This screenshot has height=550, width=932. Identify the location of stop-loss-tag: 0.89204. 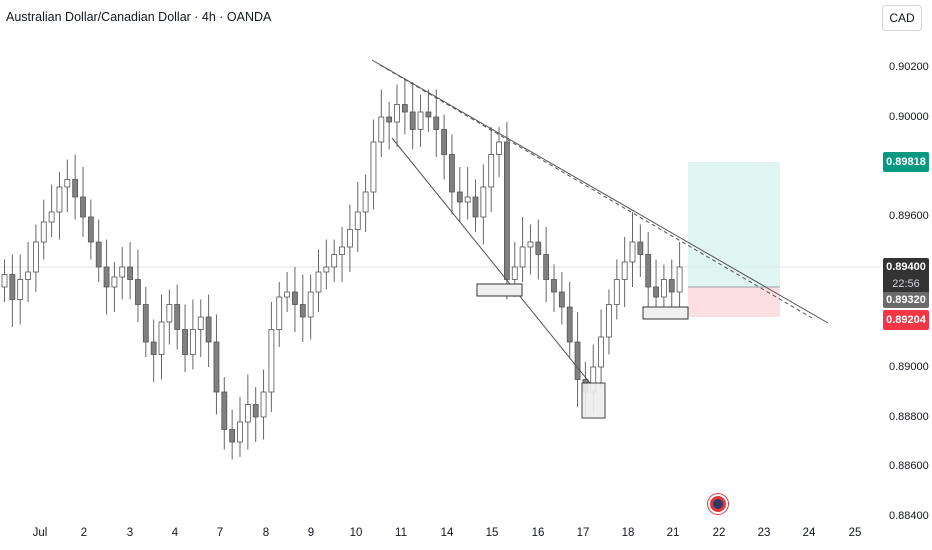
(906, 320).